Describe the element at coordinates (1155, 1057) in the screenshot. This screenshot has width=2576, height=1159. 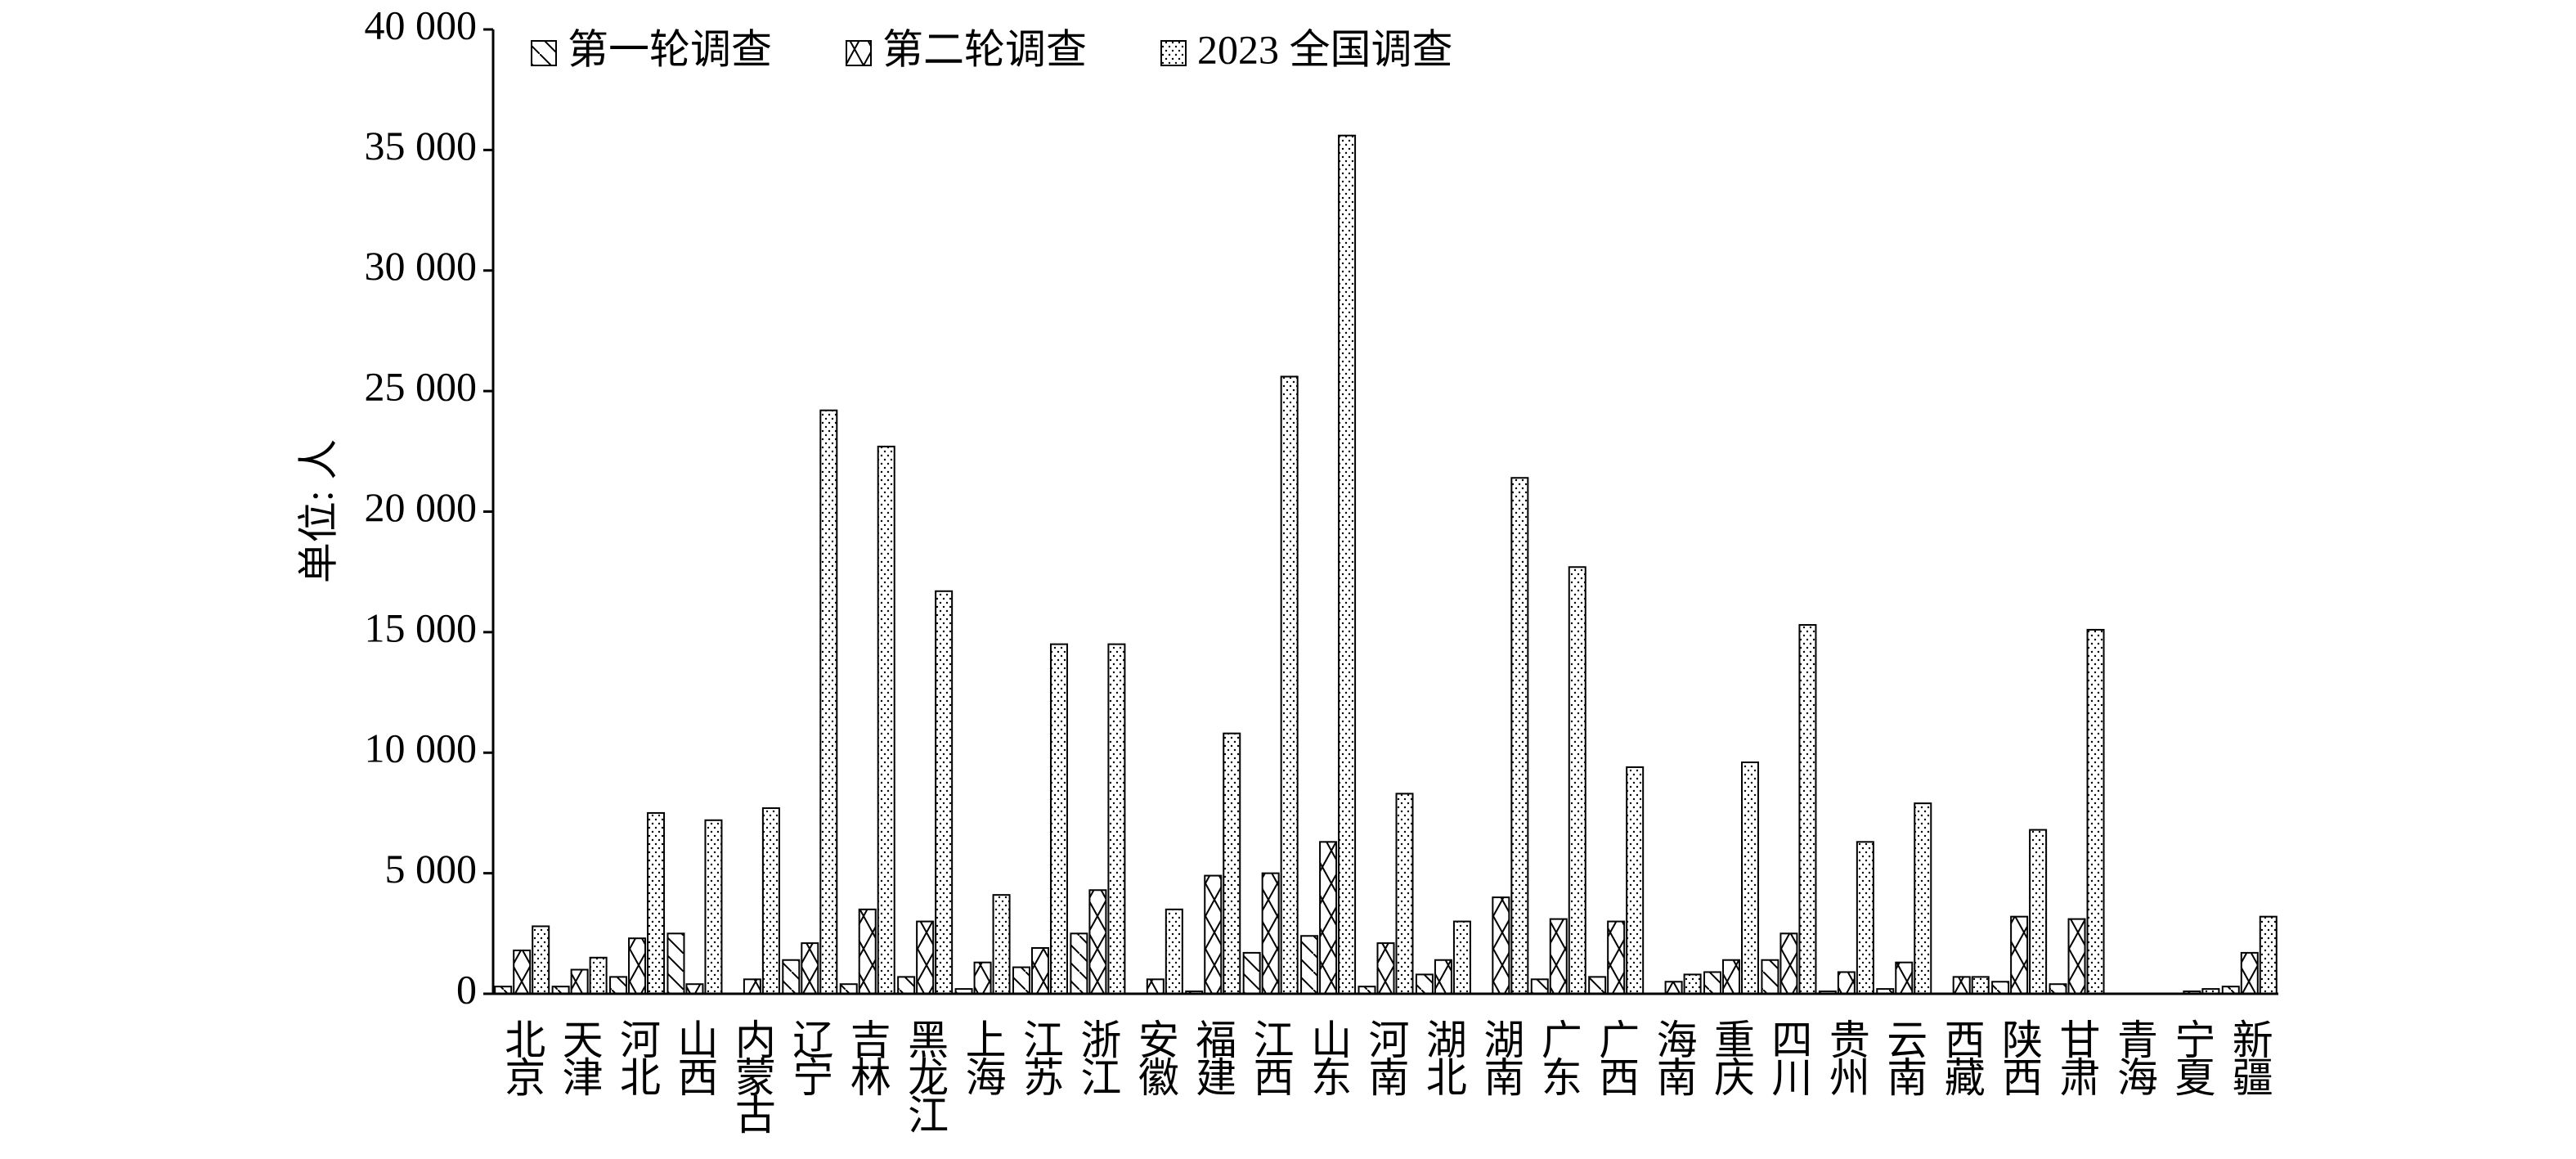
I see `x-tick-label: 安徽` at that location.